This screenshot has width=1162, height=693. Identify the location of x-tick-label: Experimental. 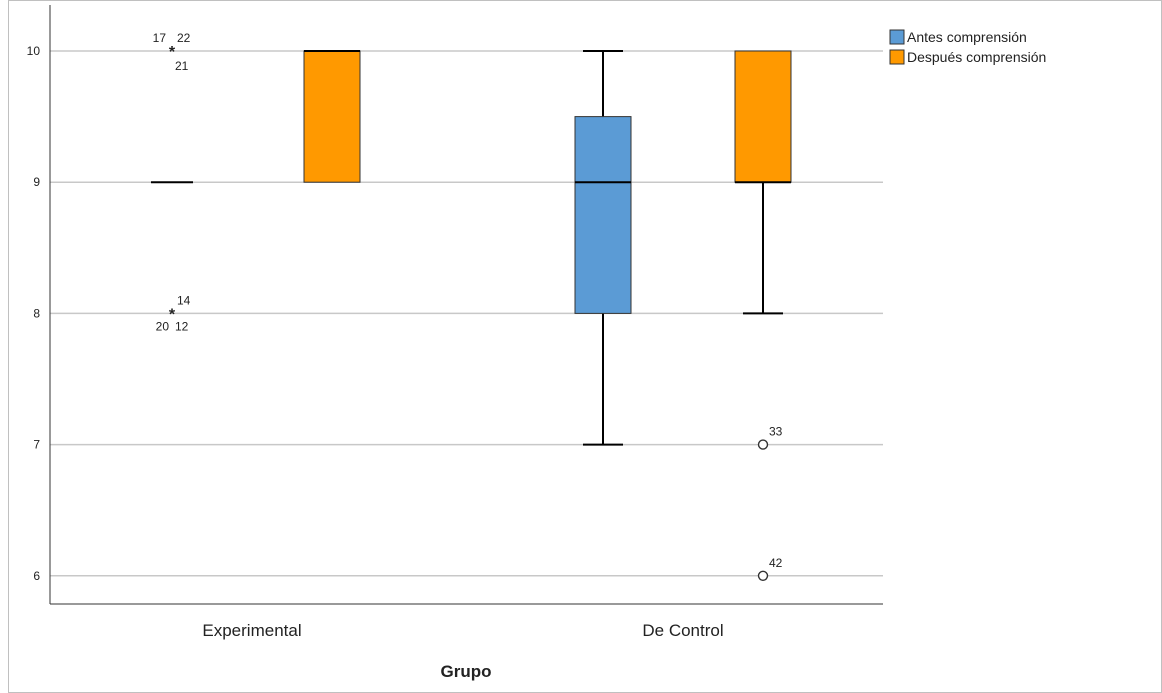
(251, 630).